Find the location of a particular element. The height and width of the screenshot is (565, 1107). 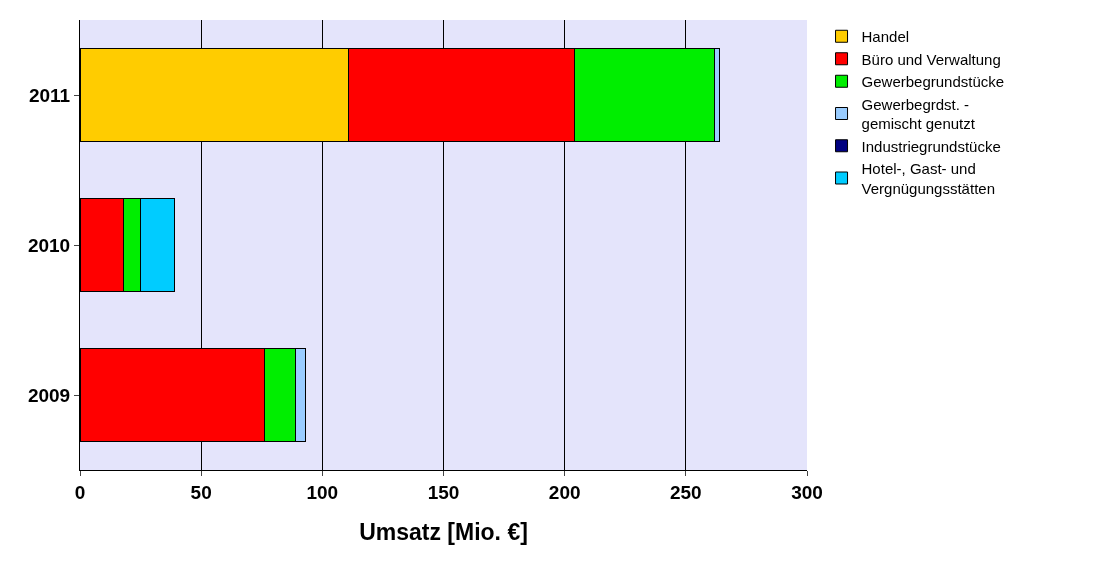

x-tick-label: 100 is located at coordinates (322, 492).